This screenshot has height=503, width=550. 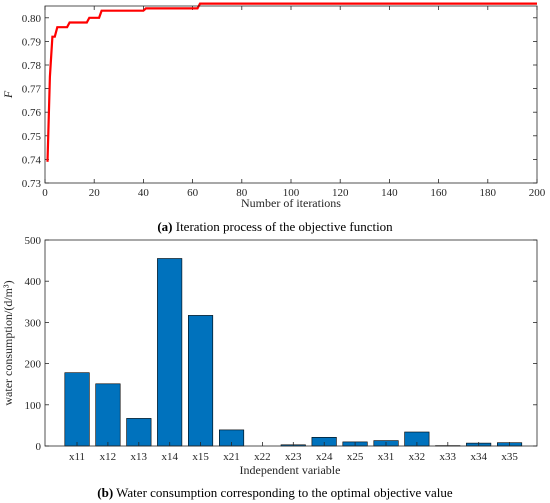 What do you see at coordinates (291, 203) in the screenshot?
I see `a-x-axis-label: Number of iterations` at bounding box center [291, 203].